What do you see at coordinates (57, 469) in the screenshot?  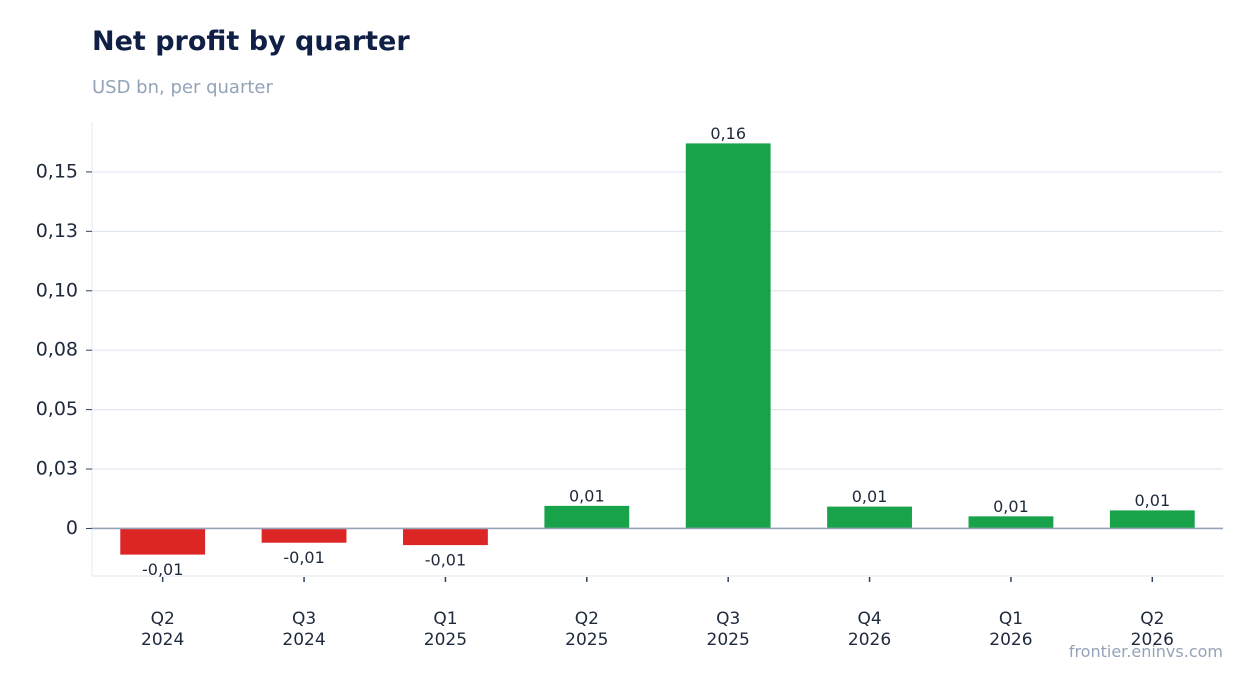 I see `y-tick-label: 0,03` at bounding box center [57, 469].